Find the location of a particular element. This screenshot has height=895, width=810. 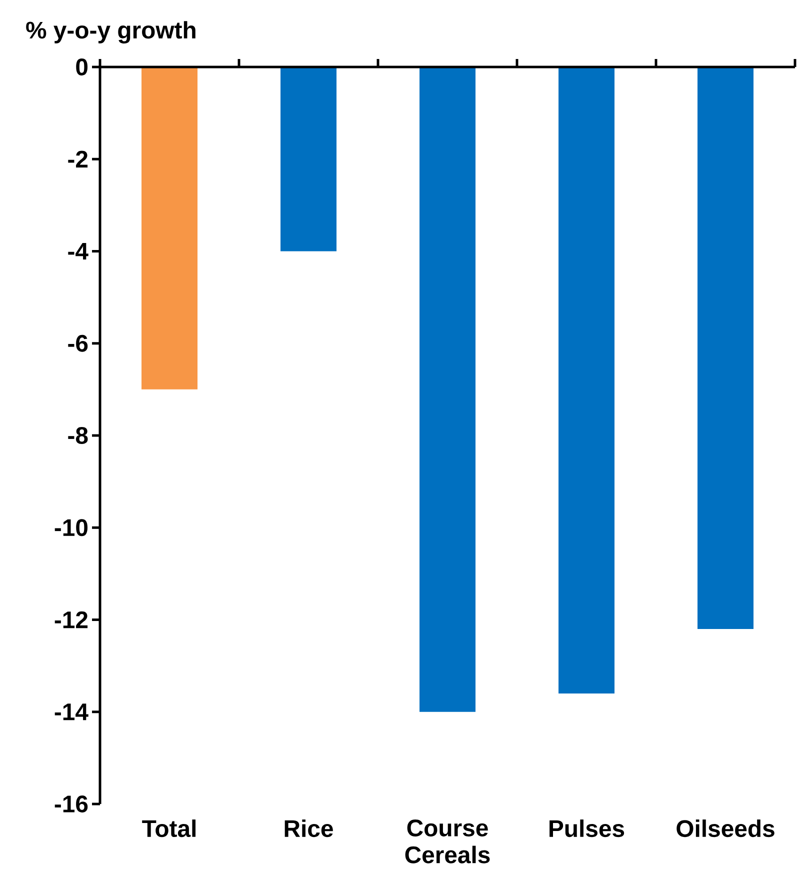

x-tick-label: Rice is located at coordinates (308, 829).